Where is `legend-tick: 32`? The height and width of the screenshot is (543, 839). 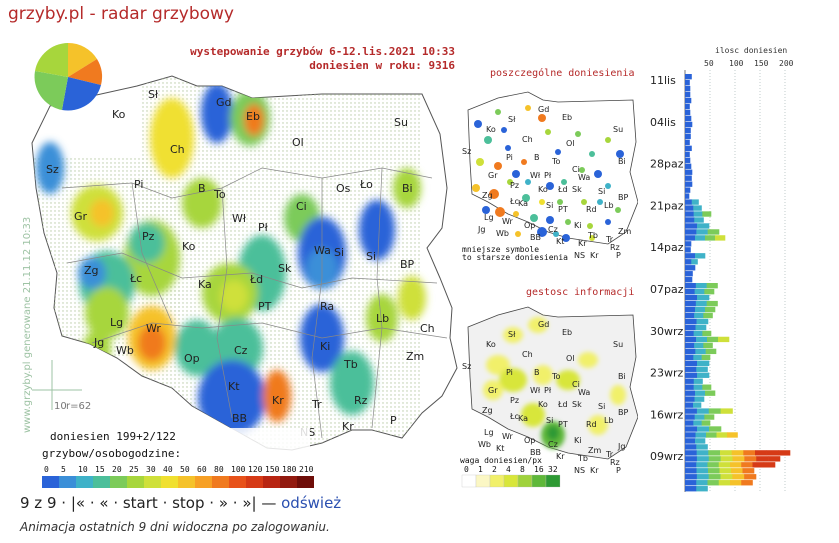
legend-tick: 32 is located at coordinates (553, 469).